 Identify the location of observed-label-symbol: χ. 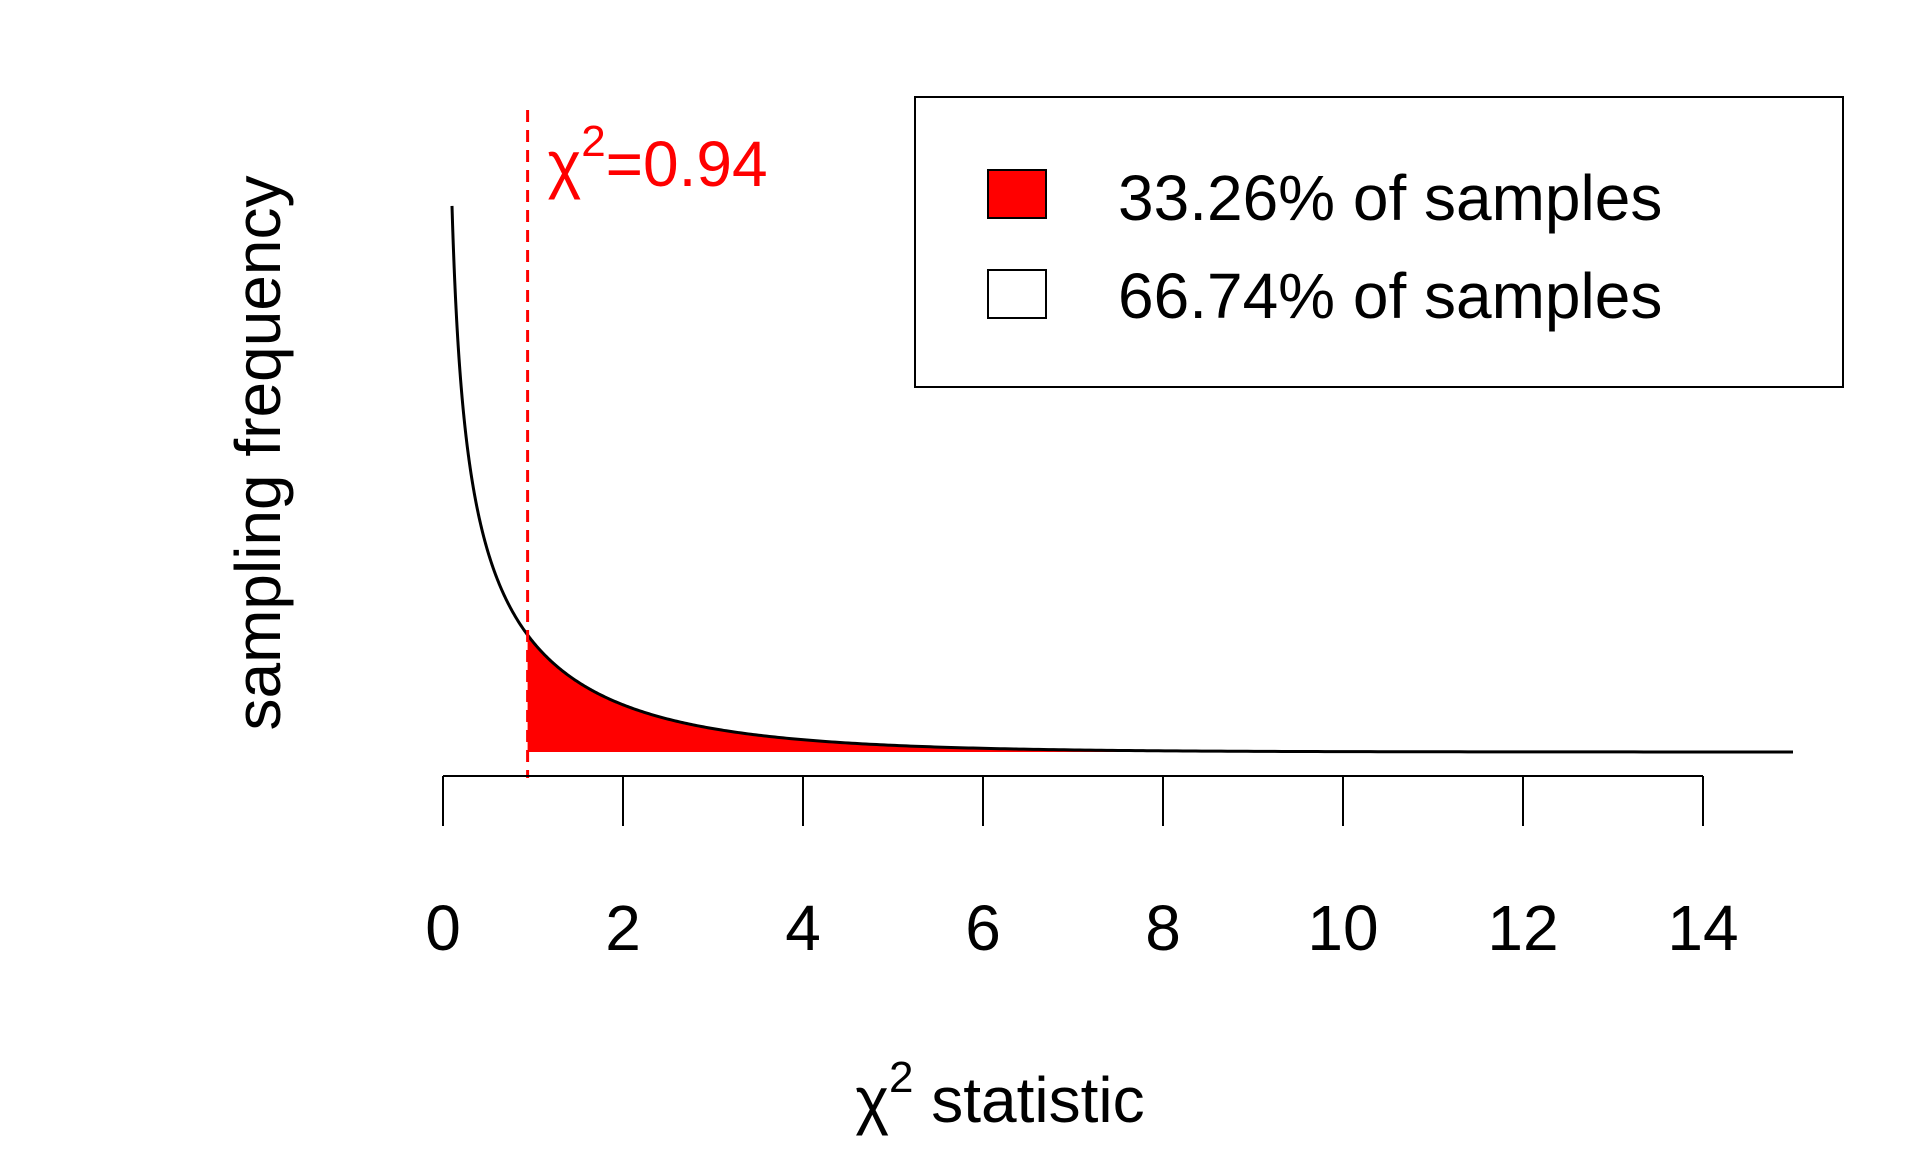
(565, 164).